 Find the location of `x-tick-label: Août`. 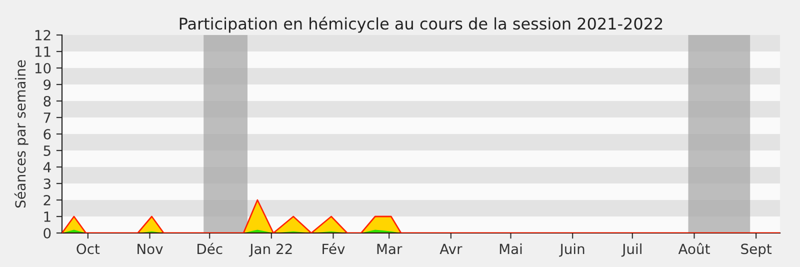

x-tick-label: Août is located at coordinates (694, 248).